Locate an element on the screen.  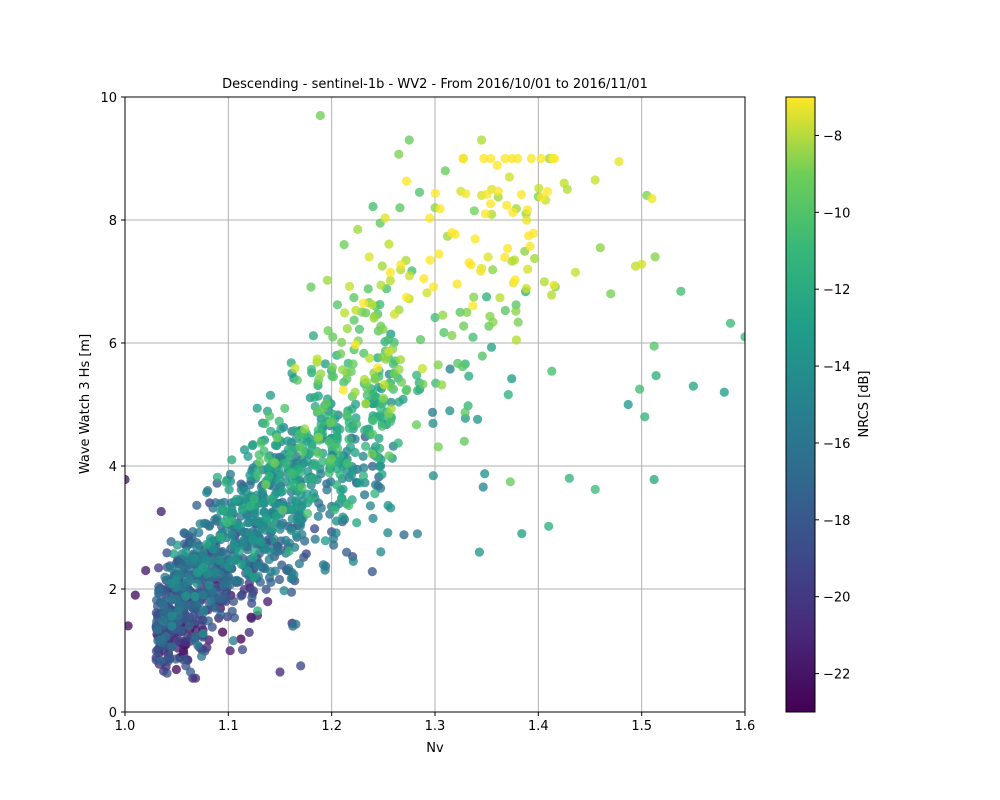
y-tick-label: 4 is located at coordinates (113, 467).